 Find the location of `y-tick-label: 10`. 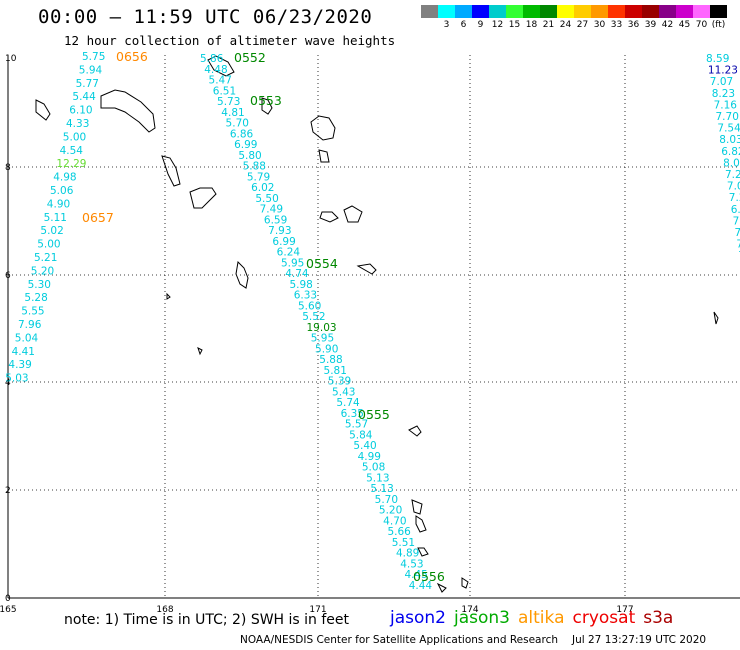

y-tick-label: 10 is located at coordinates (11, 59).